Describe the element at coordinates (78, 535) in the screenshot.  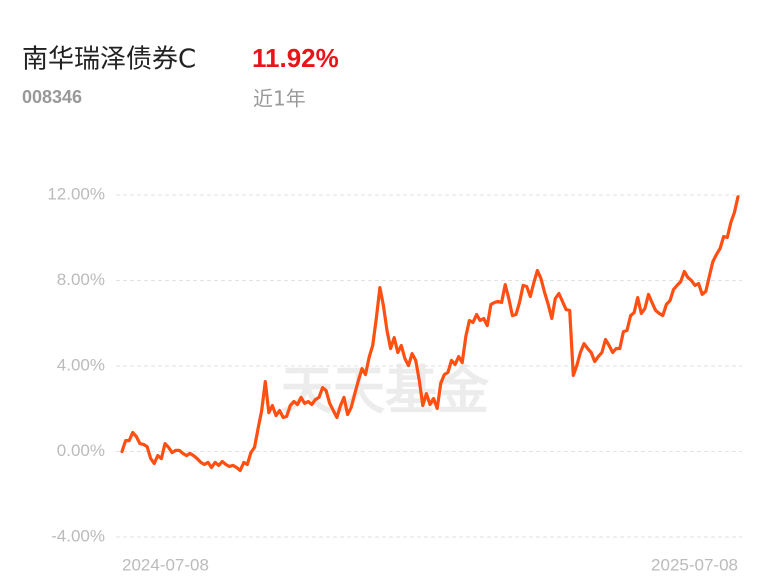
I see `y-tick-label: -4.00%` at that location.